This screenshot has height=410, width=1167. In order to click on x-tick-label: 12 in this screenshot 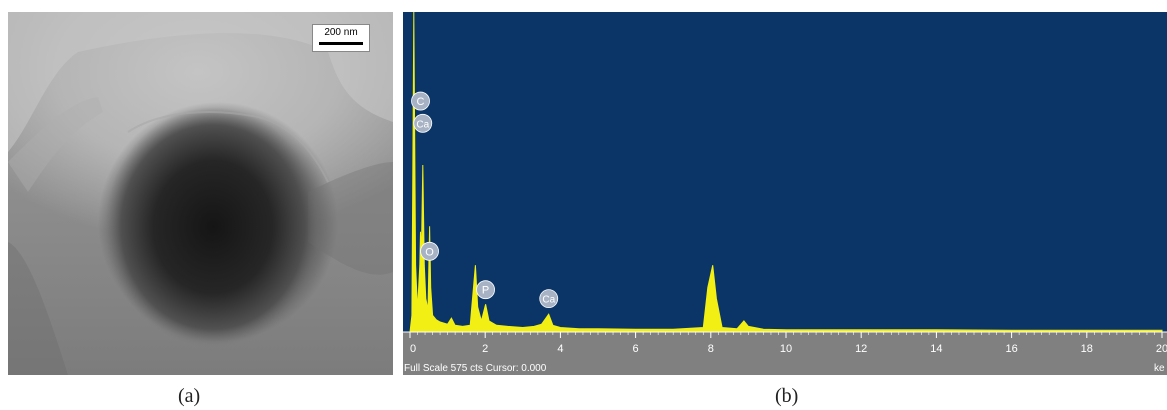, I will do `click(861, 349)`.